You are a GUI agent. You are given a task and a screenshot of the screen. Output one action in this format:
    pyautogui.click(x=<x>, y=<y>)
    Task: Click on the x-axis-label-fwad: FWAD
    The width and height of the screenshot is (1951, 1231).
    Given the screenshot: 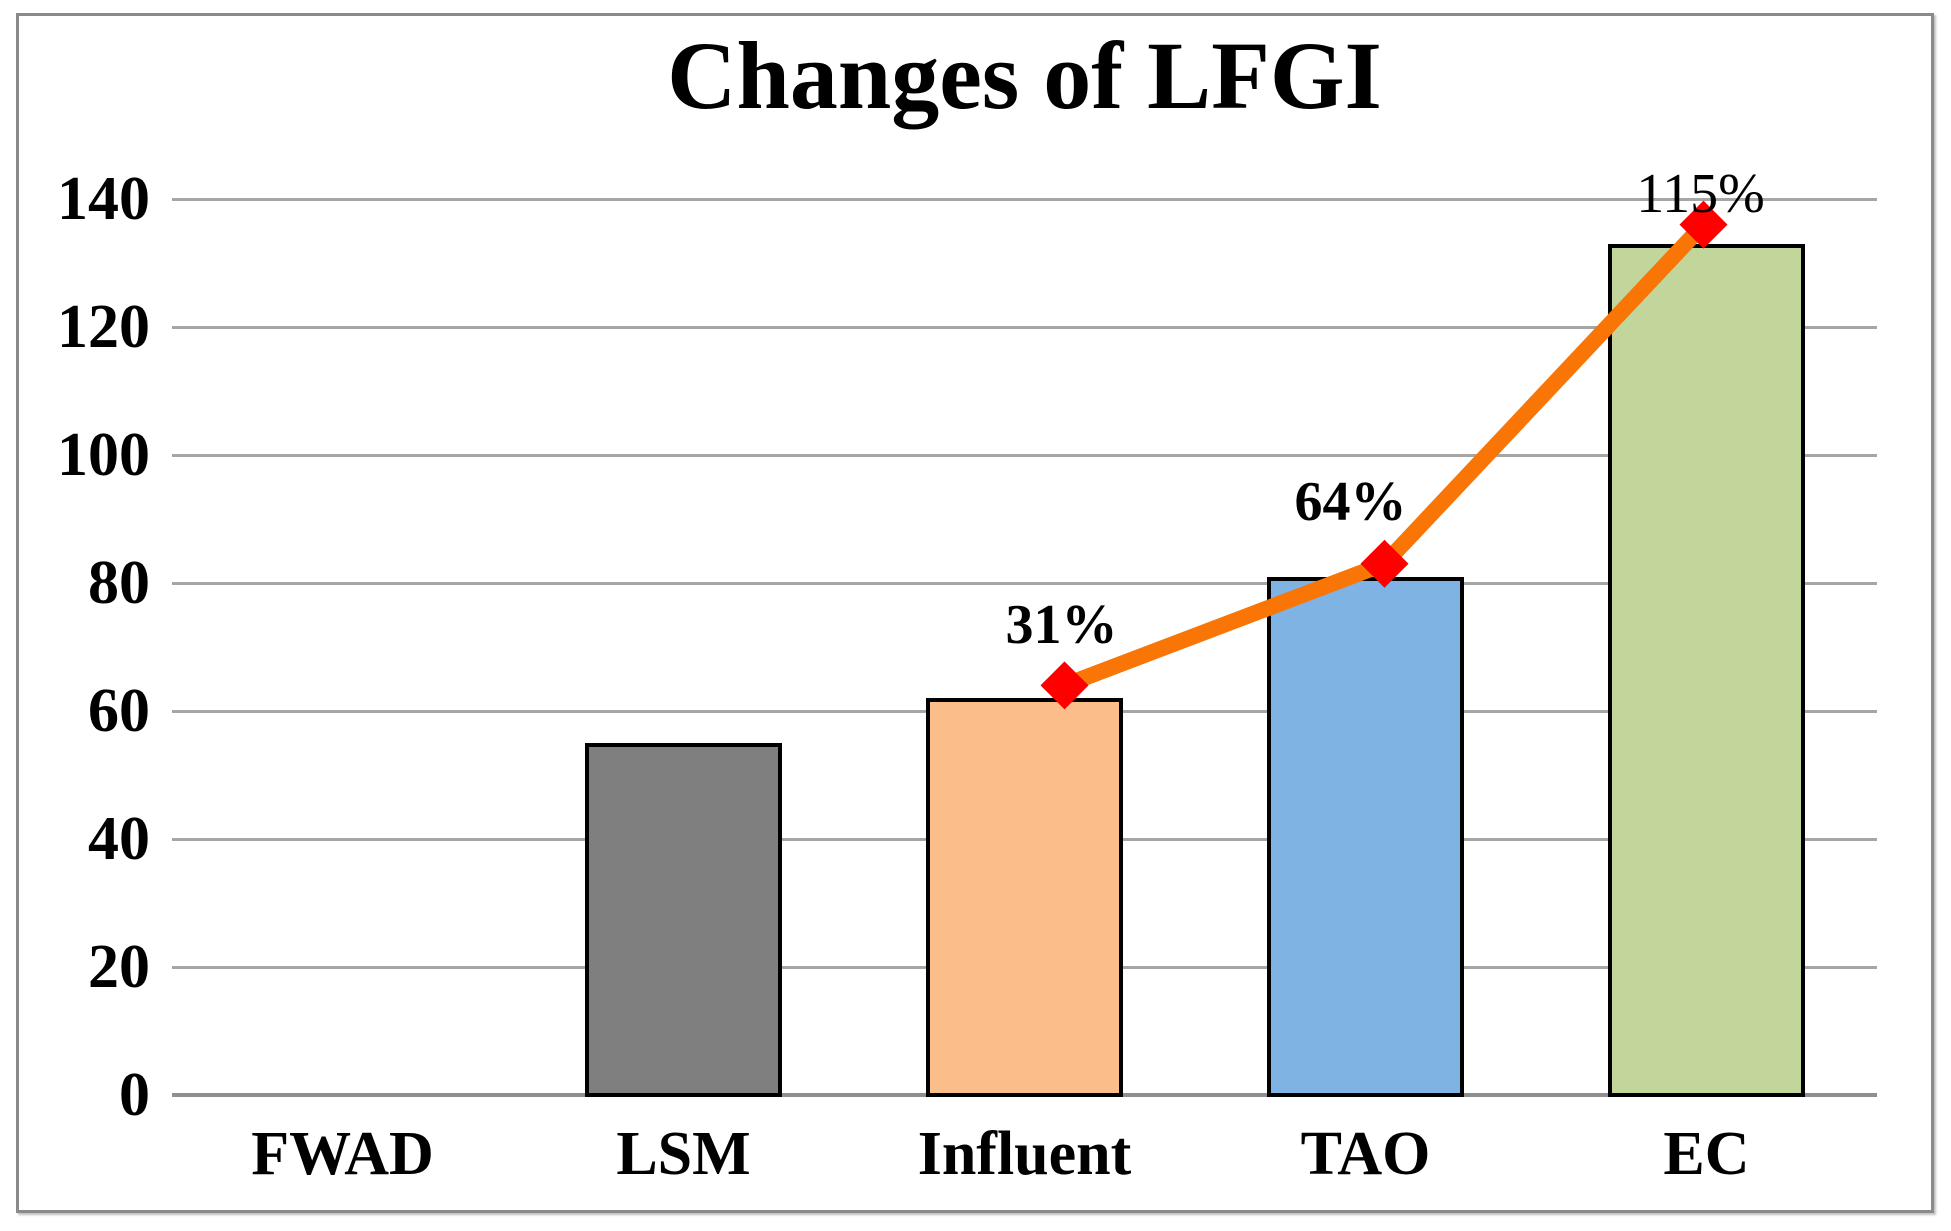 What is the action you would take?
    pyautogui.click(x=342, y=1154)
    